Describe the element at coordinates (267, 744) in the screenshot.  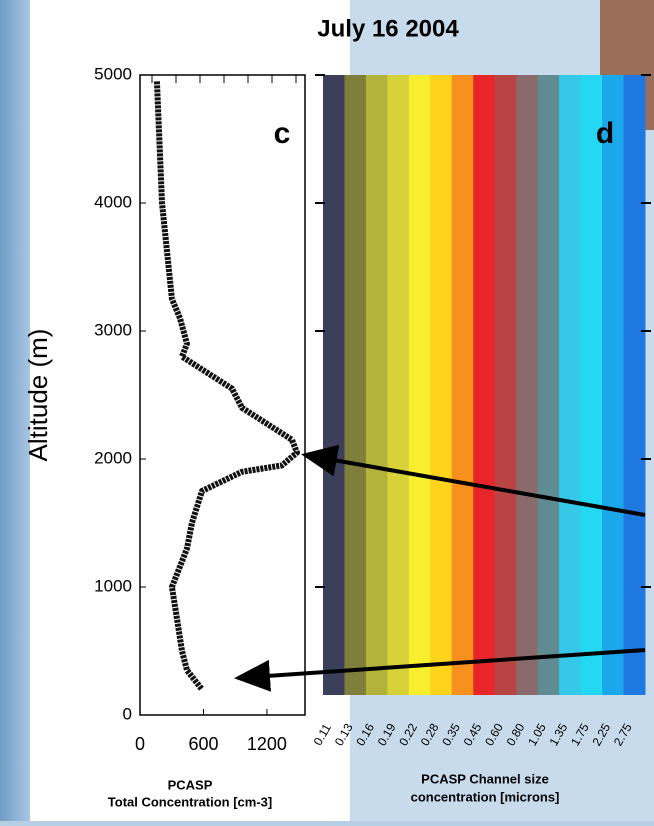
I see `x-tick-label: 1200` at that location.